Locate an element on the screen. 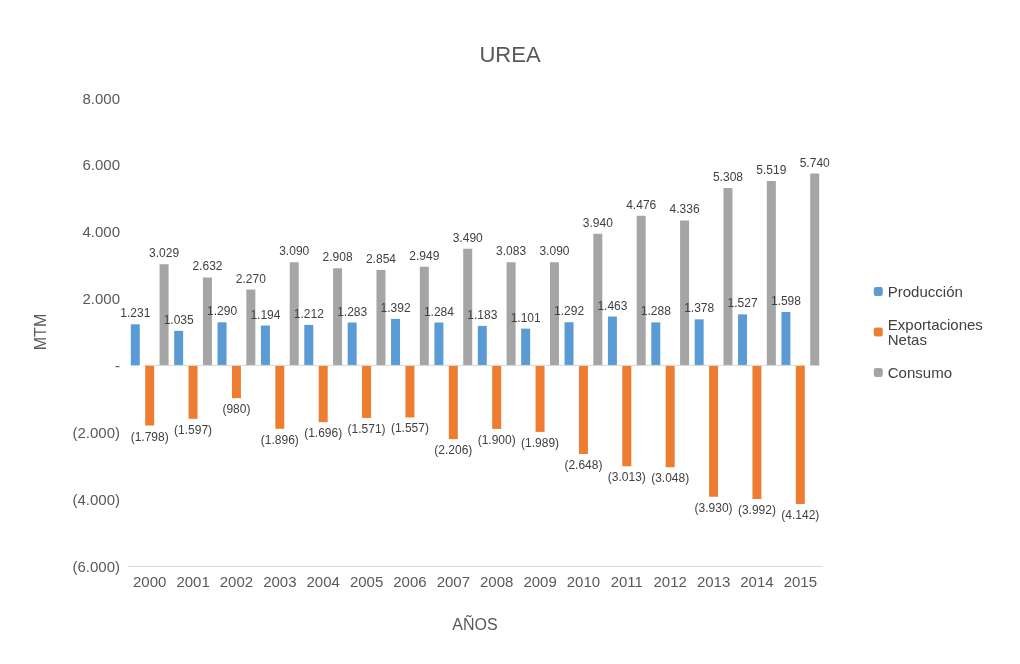 The width and height of the screenshot is (1020, 664). x-tick-label: 2002 is located at coordinates (236, 581).